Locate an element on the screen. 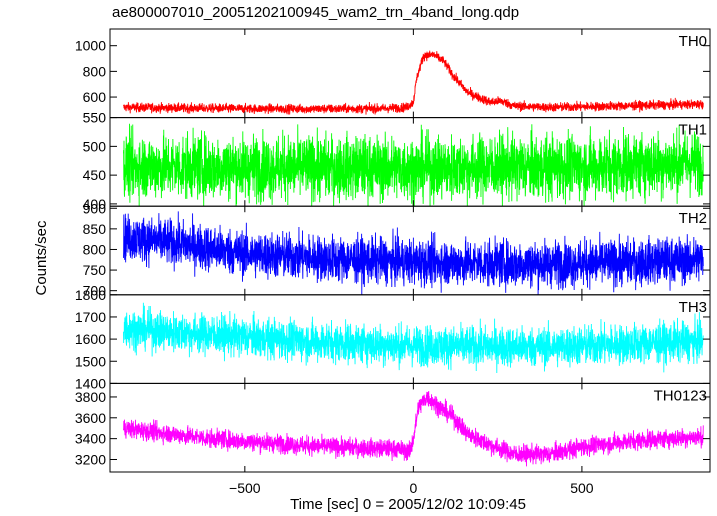 The image size is (717, 516). series-line-th1 is located at coordinates (413, 165).